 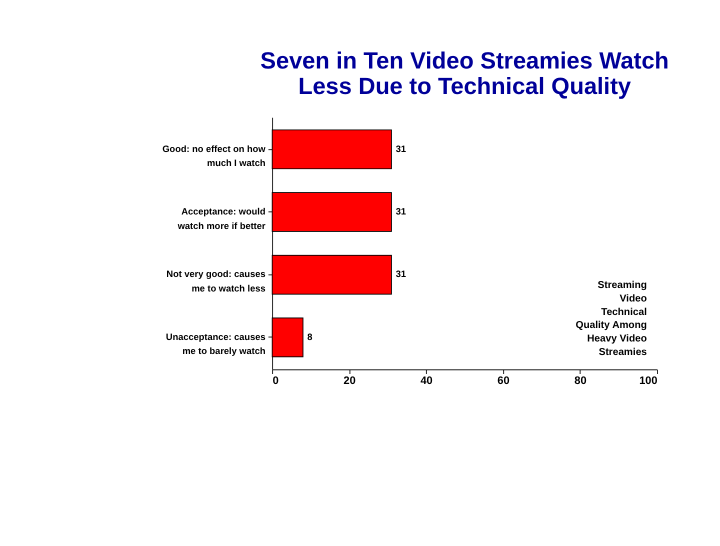 I want to click on data-label: 8, so click(x=309, y=337).